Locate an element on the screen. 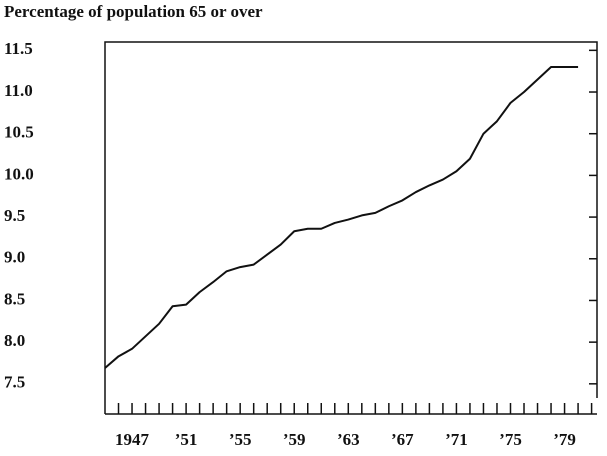  y-tick-label: 10.0 is located at coordinates (19, 173).